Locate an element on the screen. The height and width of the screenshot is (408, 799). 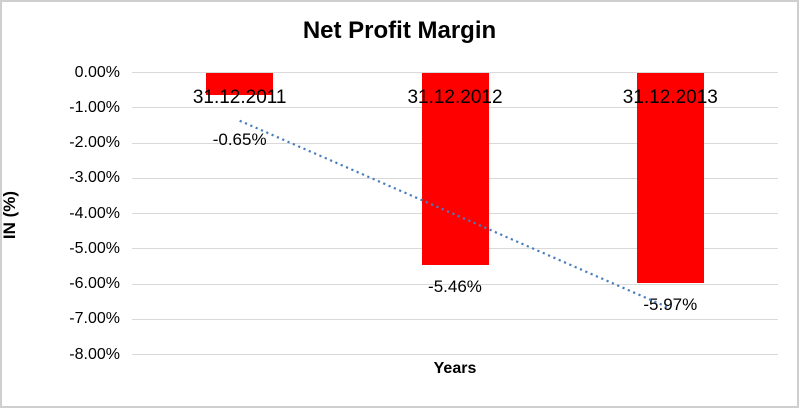
category-label: 31.12.2011 is located at coordinates (239, 97).